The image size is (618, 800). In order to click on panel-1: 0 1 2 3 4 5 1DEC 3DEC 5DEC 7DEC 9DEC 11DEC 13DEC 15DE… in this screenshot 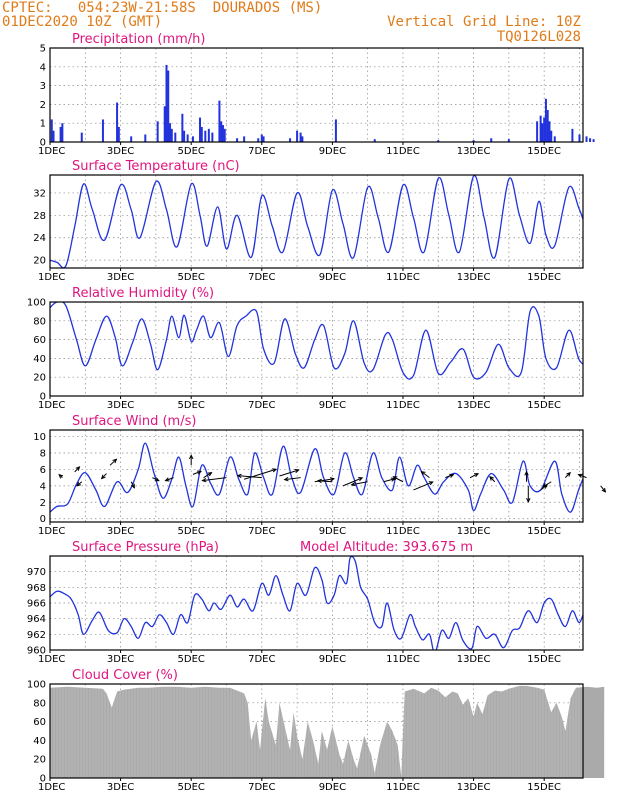, I will do `click(316, 94)`.